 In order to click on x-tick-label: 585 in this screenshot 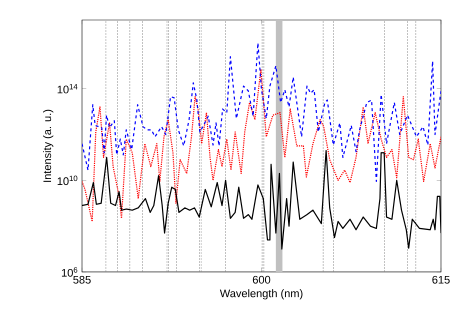, I will do `click(82, 280)`.